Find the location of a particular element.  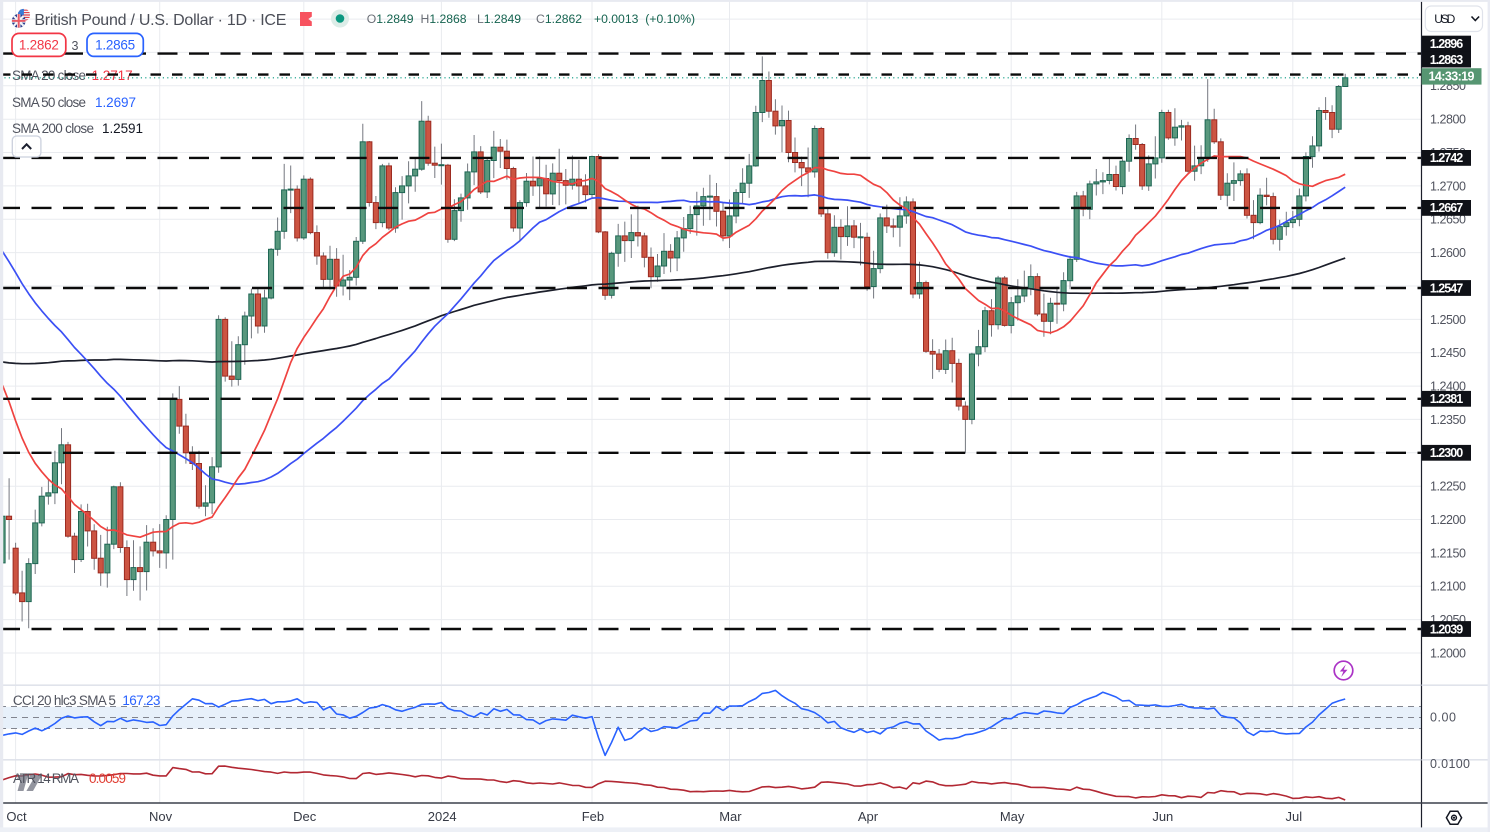

svg-text: H1.2868 is located at coordinates (444, 19).